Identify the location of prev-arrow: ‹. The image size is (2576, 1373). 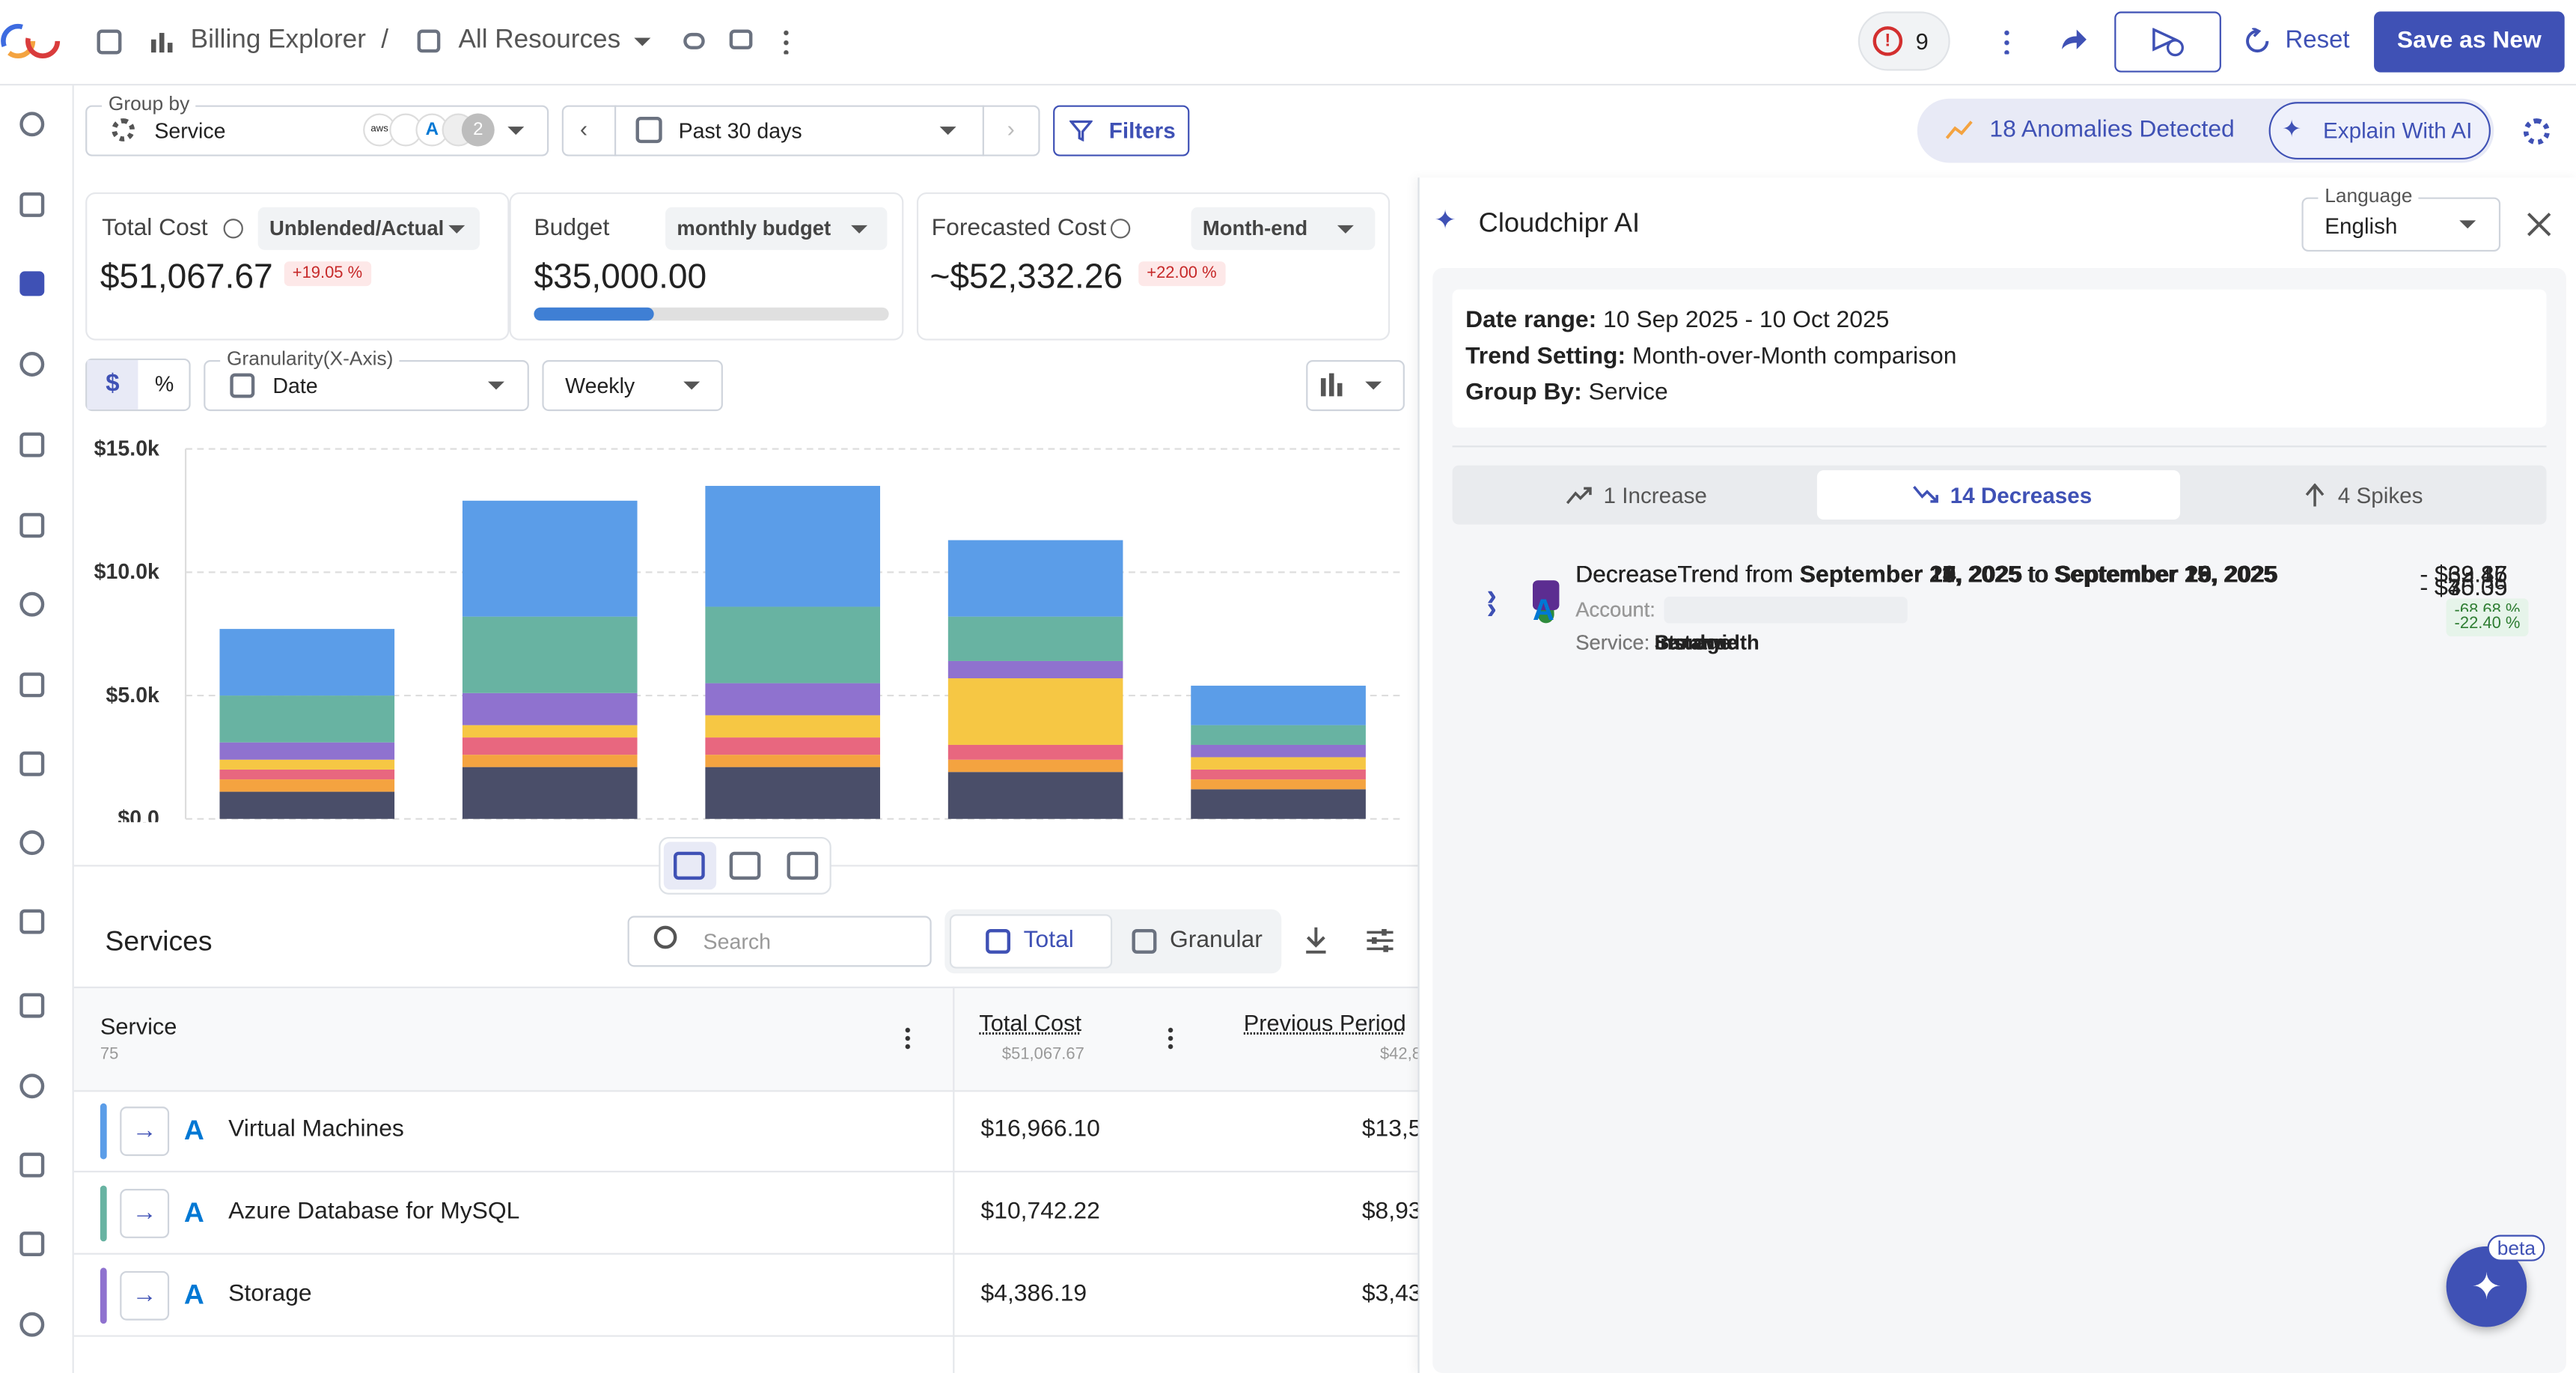
(583, 128).